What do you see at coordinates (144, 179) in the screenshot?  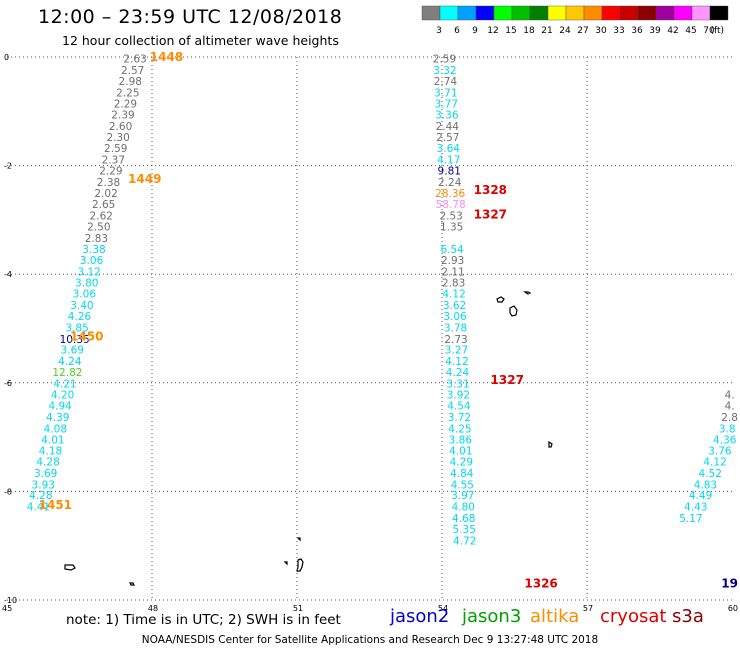 I see `pass-time-label: 1449` at bounding box center [144, 179].